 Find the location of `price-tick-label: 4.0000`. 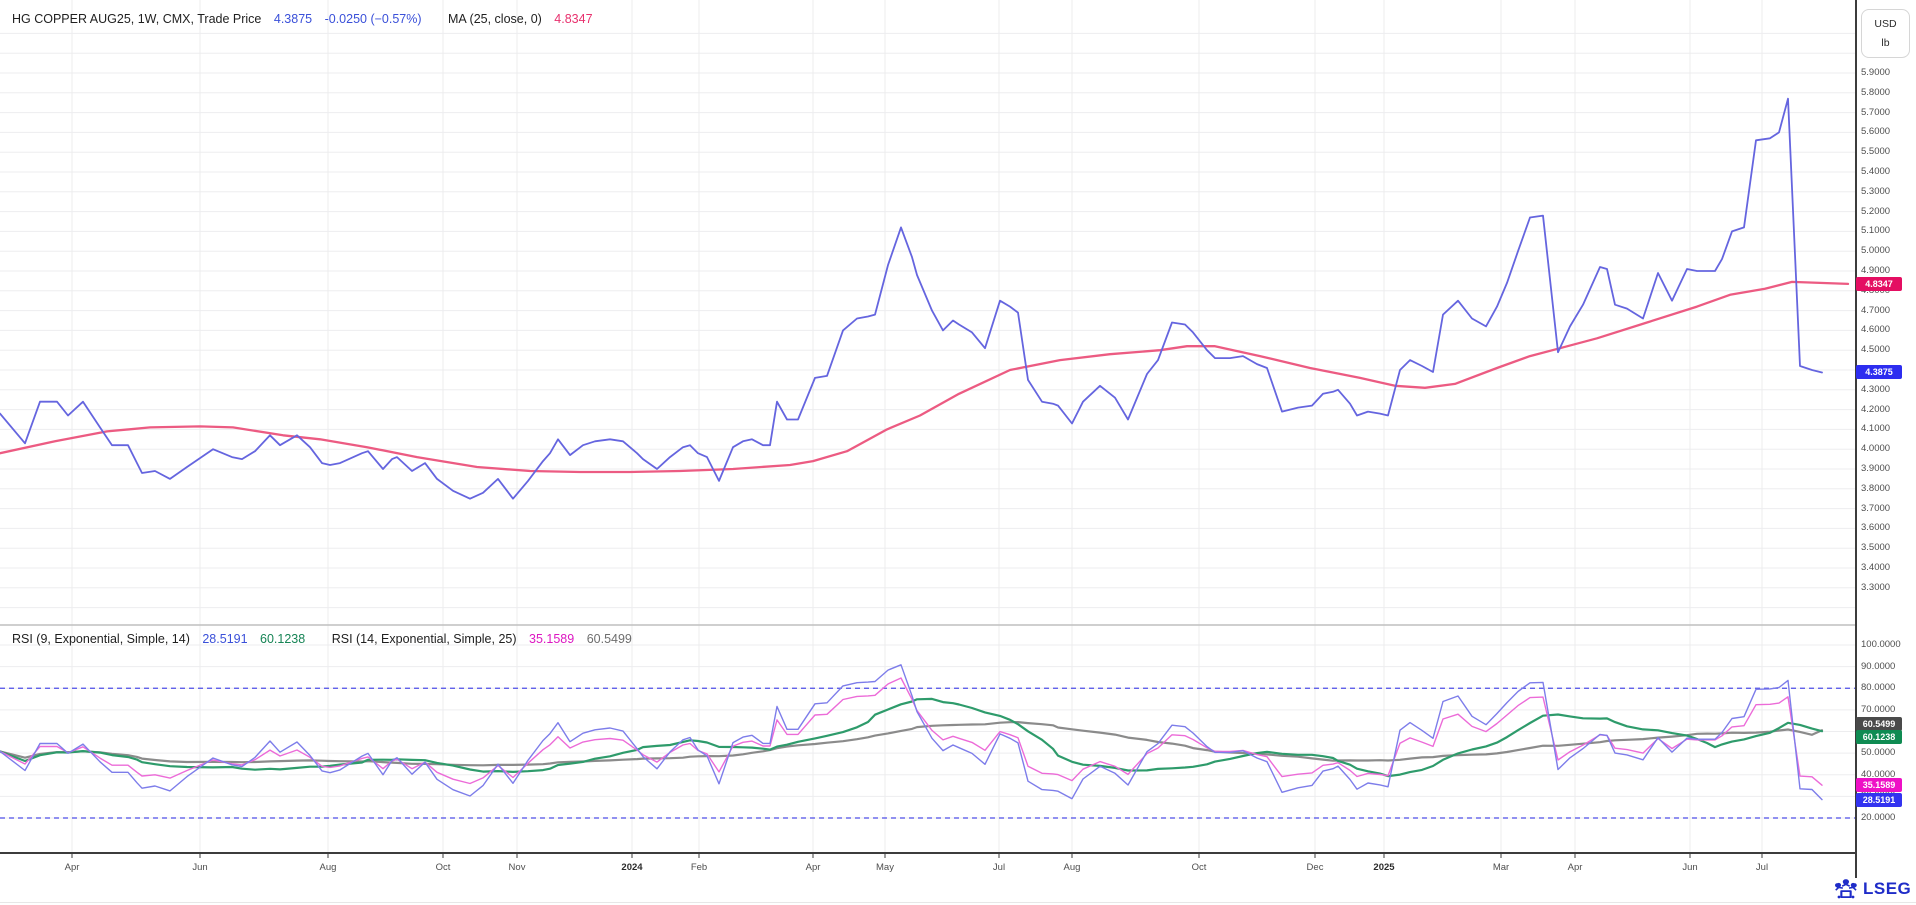

price-tick-label: 4.0000 is located at coordinates (1876, 449).